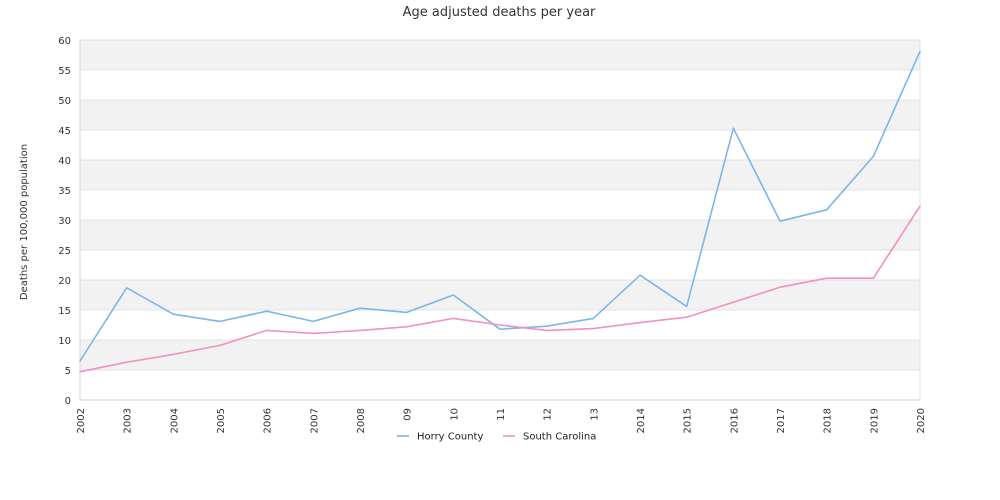  What do you see at coordinates (501, 414) in the screenshot?
I see `x-tick-label: 11` at bounding box center [501, 414].